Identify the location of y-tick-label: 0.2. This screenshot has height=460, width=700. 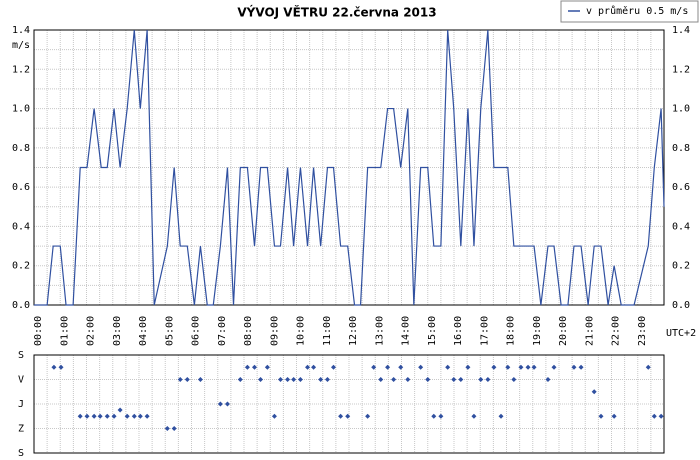
(21, 266).